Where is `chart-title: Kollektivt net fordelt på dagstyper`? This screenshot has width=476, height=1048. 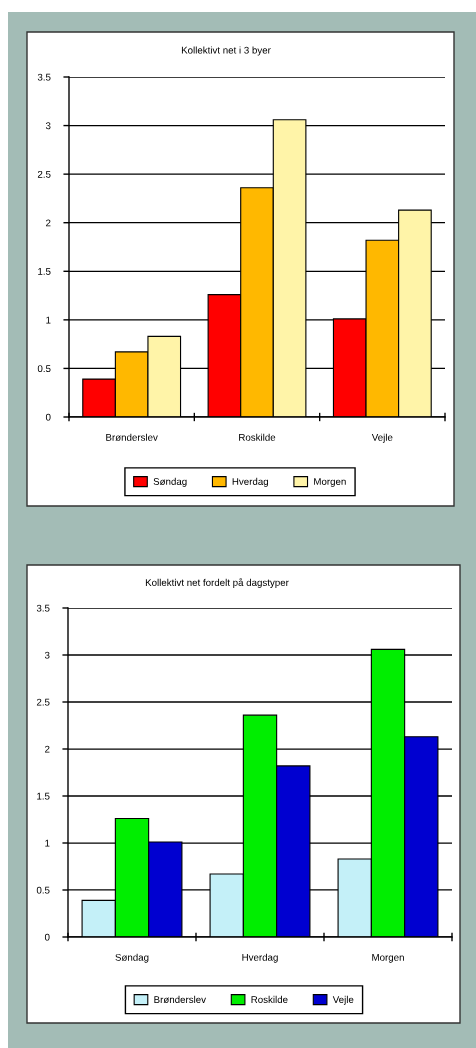 chart-title: Kollektivt net fordelt på dagstyper is located at coordinates (217, 583).